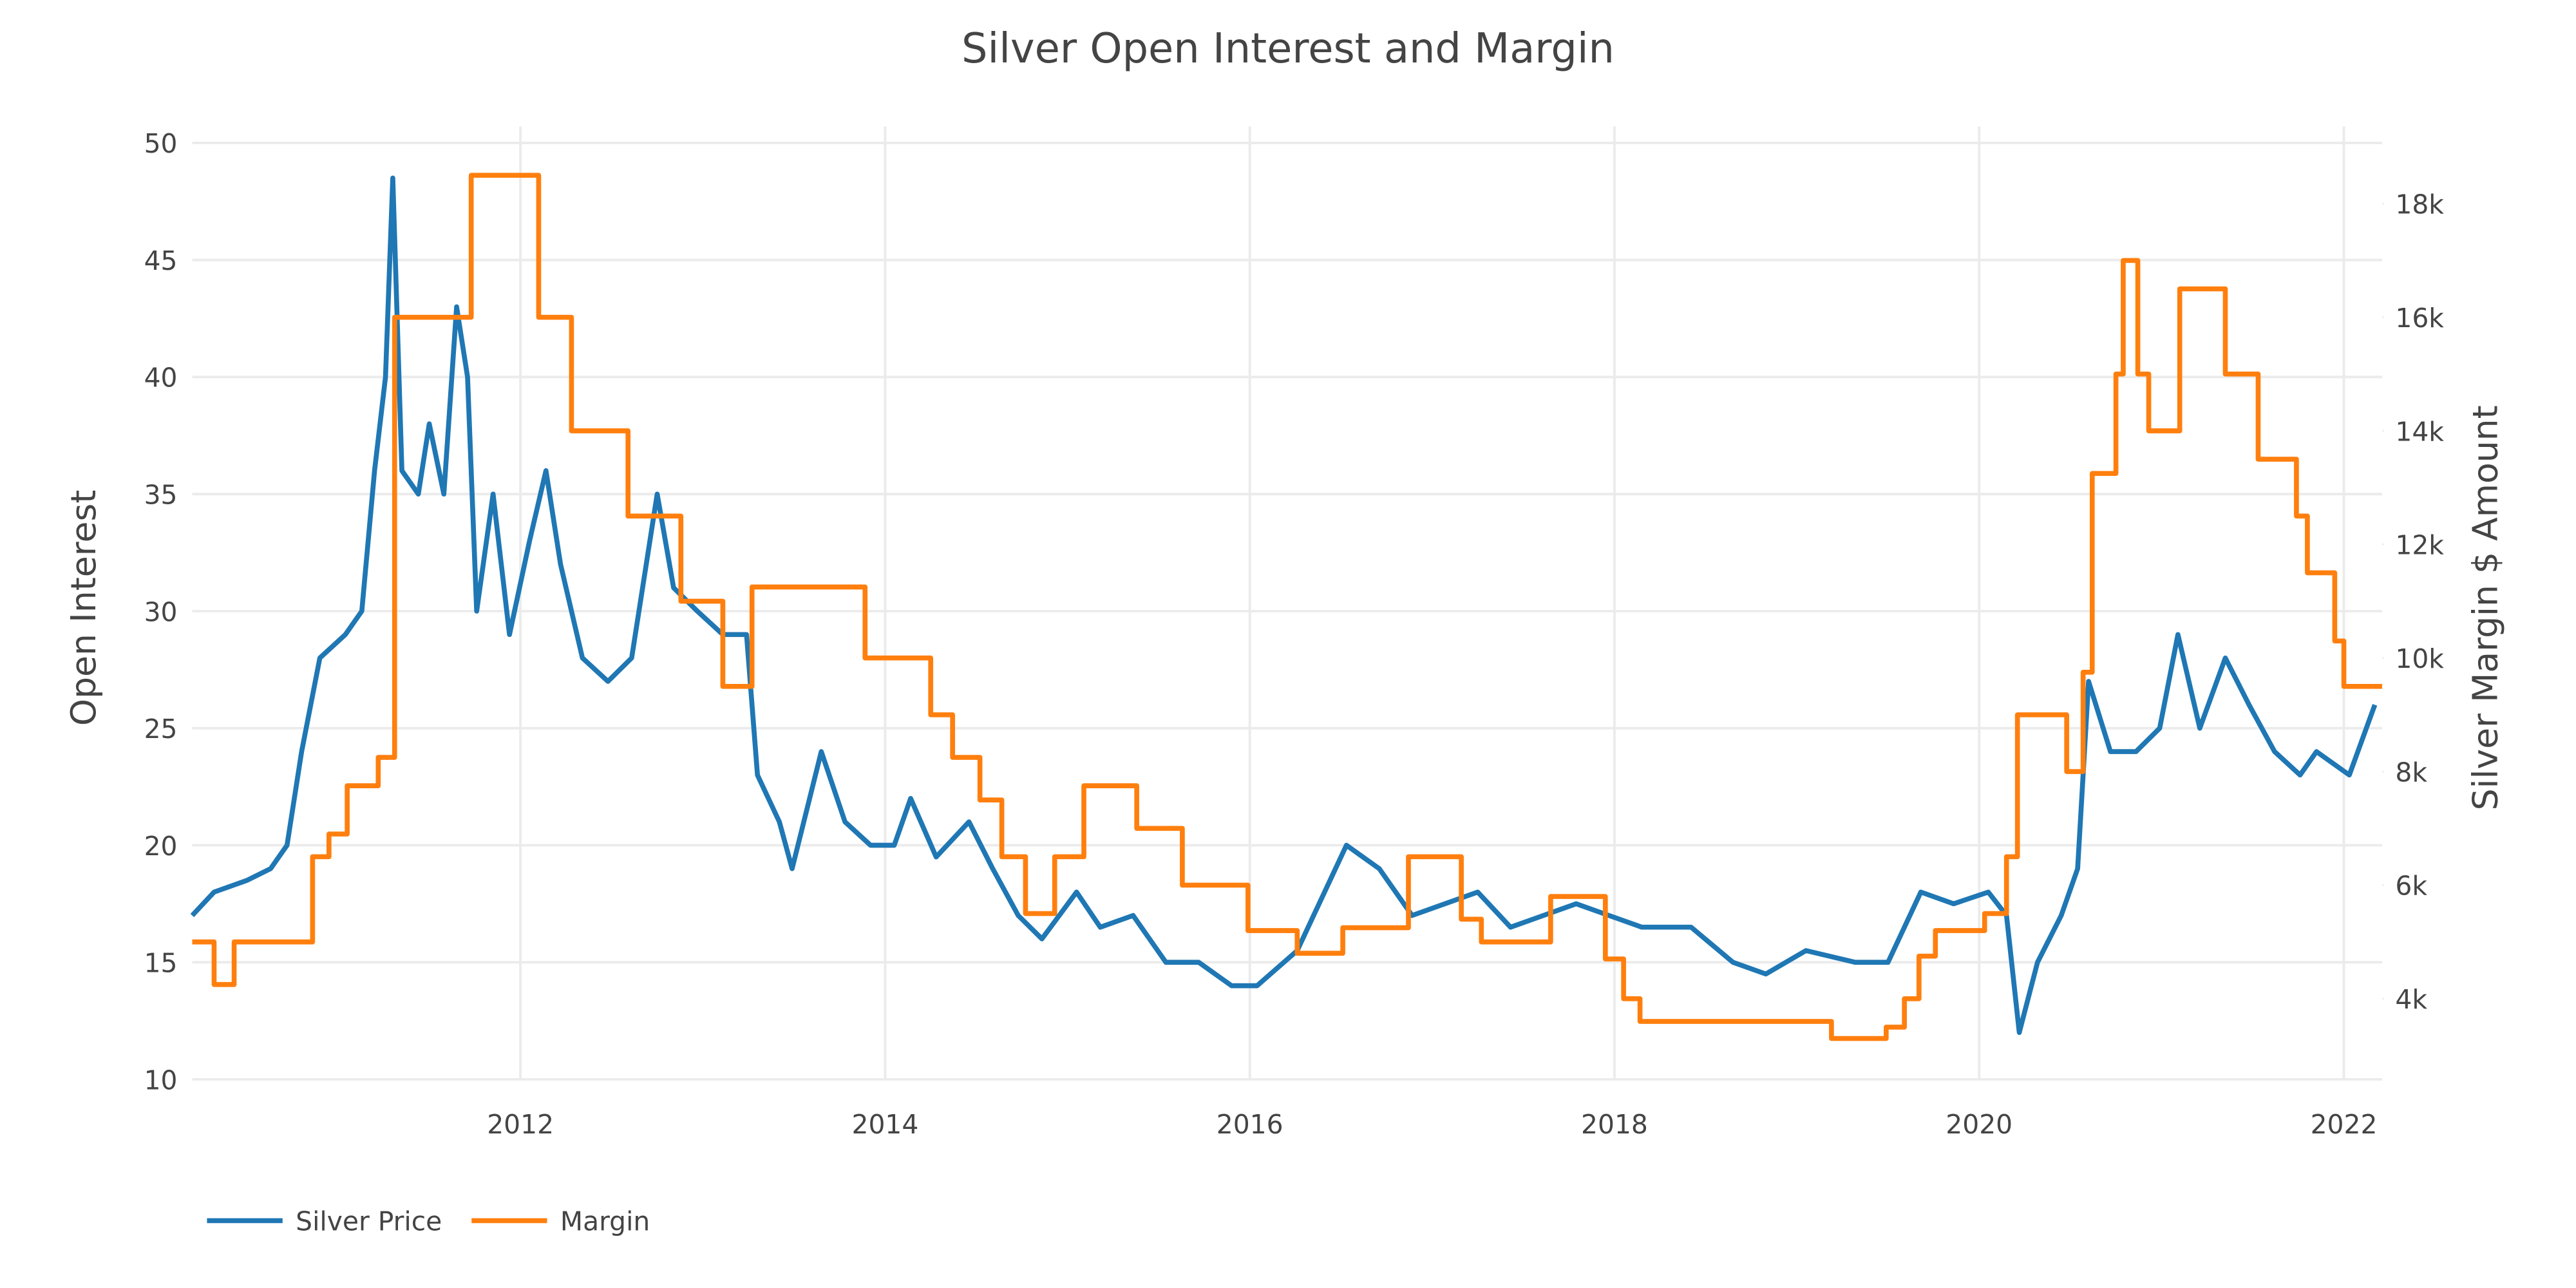  Describe the element at coordinates (161, 729) in the screenshot. I see `y-tick-label: 25` at that location.